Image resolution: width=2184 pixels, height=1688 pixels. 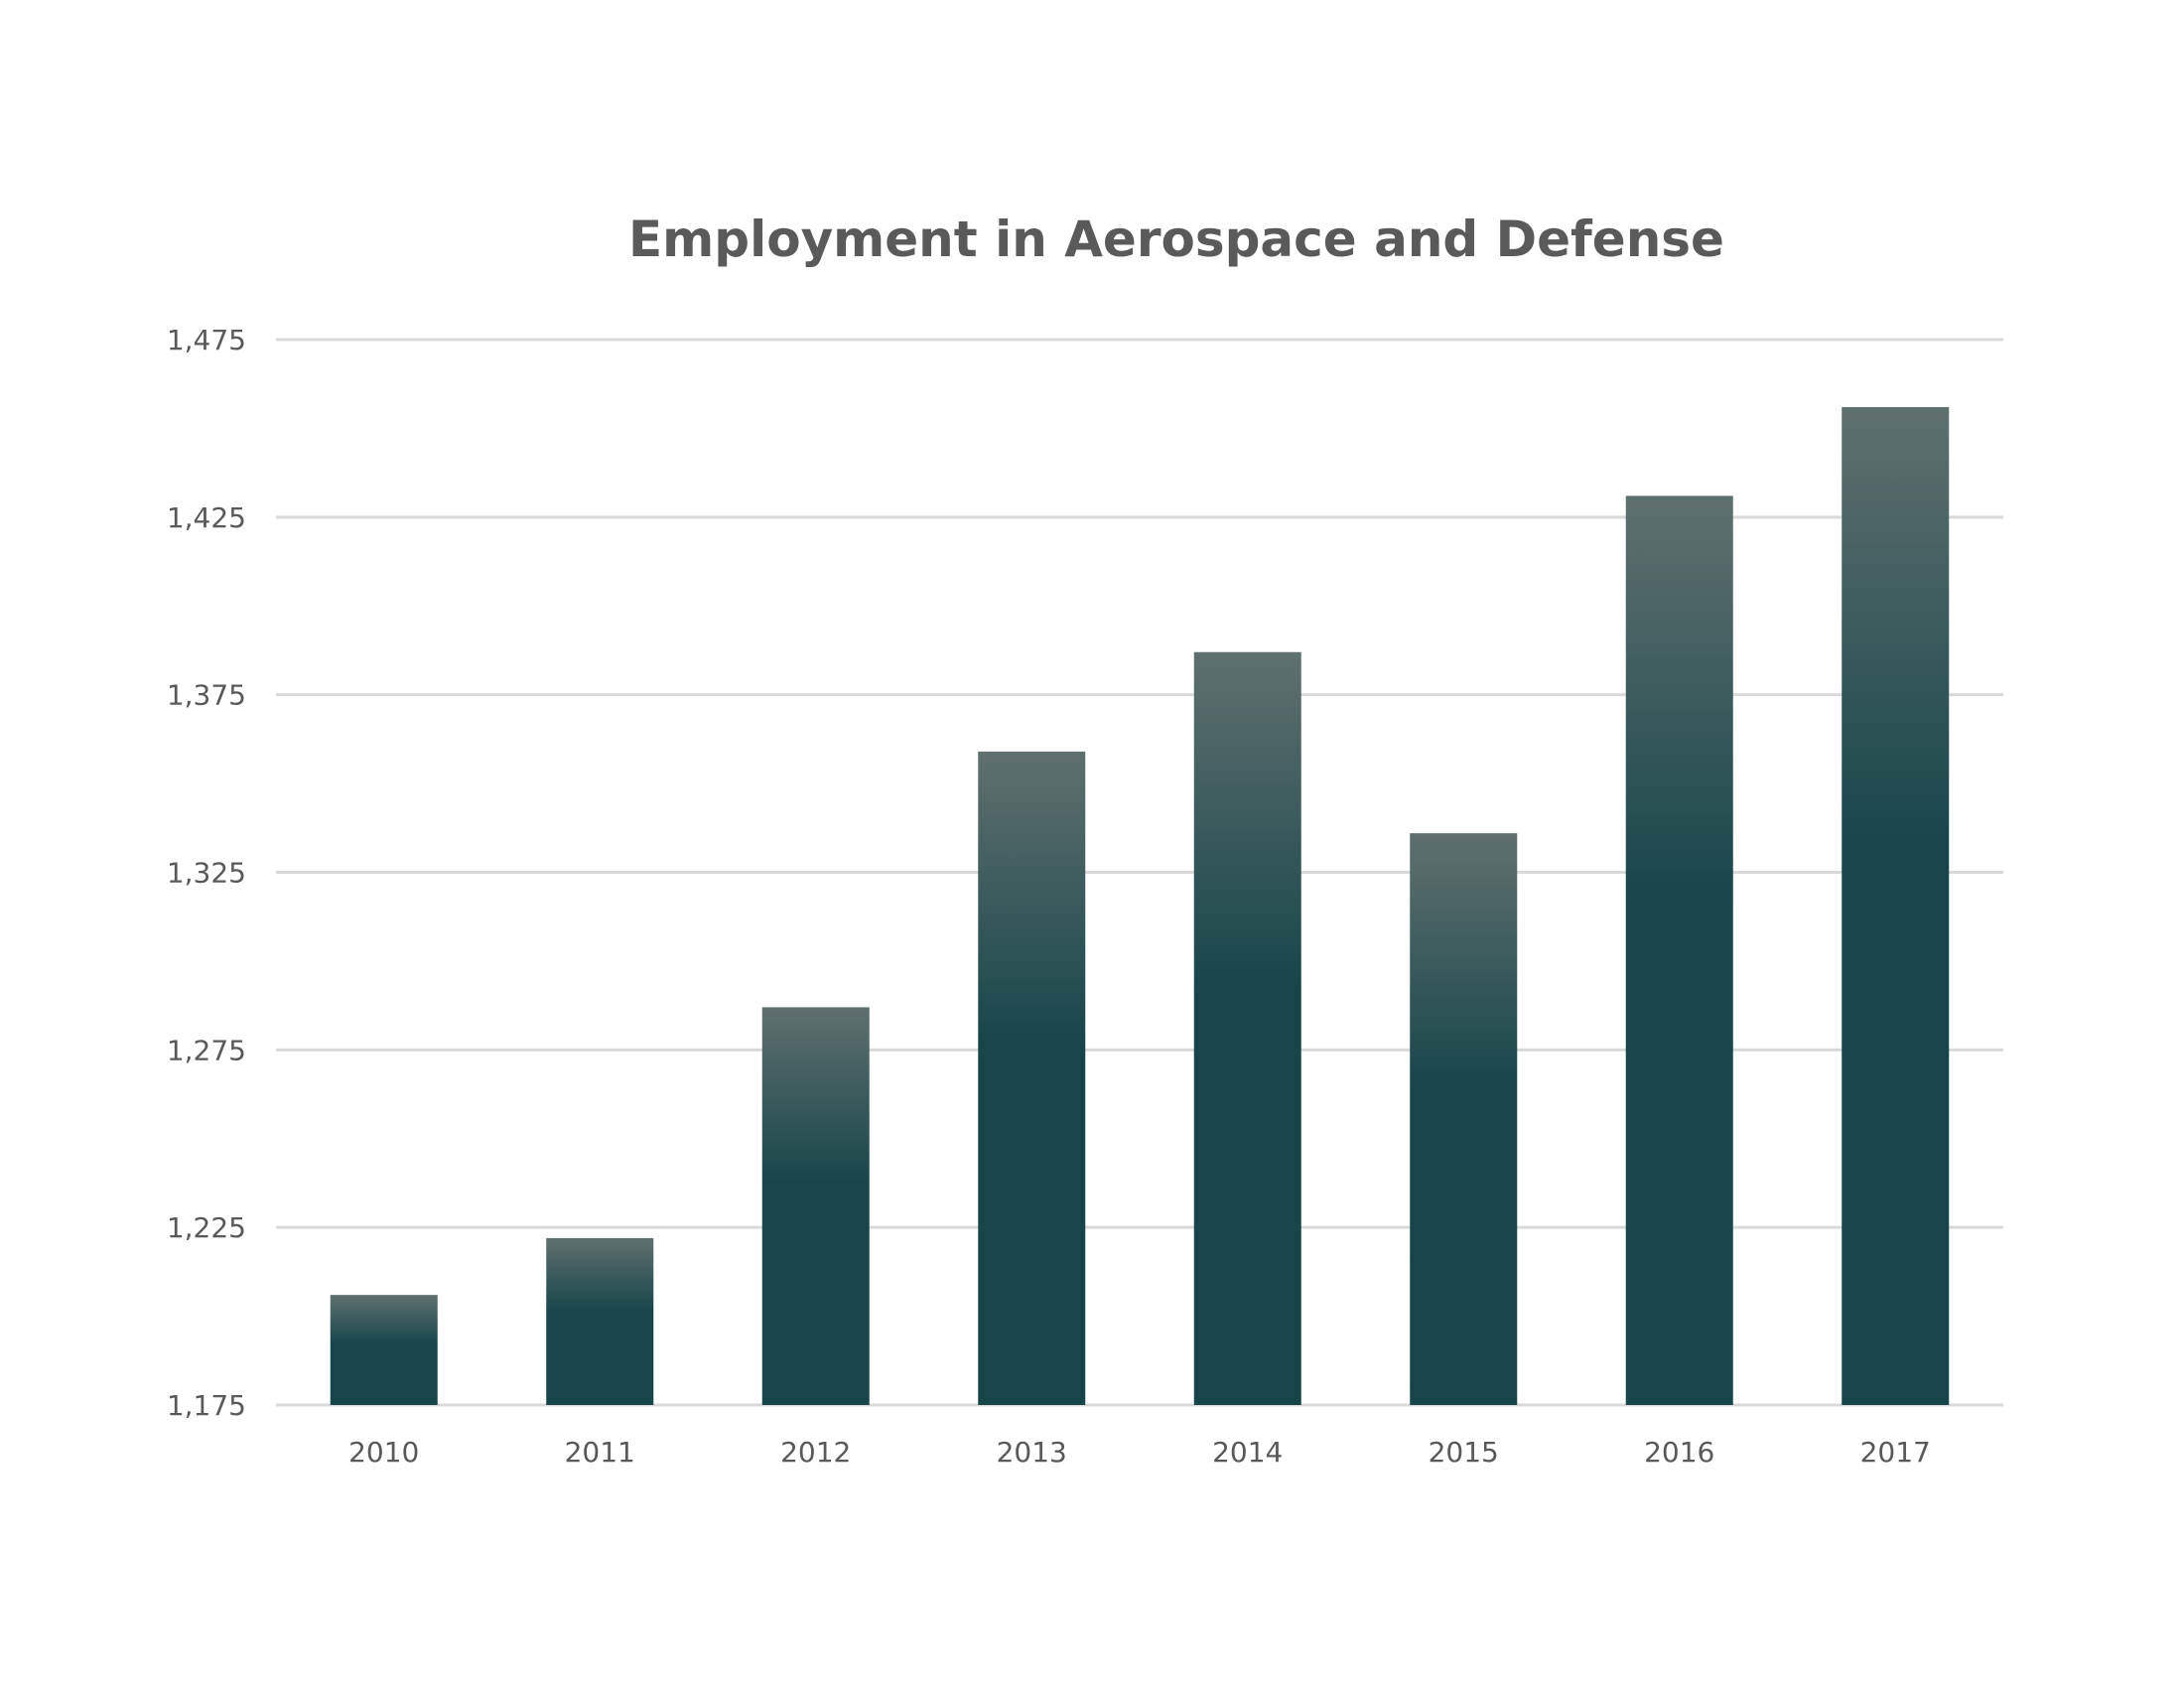 I want to click on bar-2010, so click(x=384, y=1350).